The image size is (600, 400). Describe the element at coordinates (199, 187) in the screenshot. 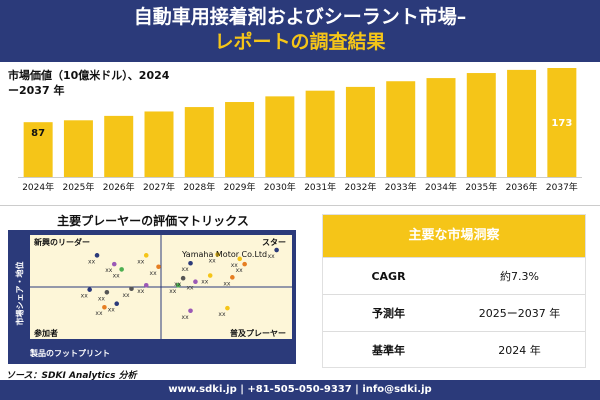

I see `x-tick-label: 2028年` at that location.